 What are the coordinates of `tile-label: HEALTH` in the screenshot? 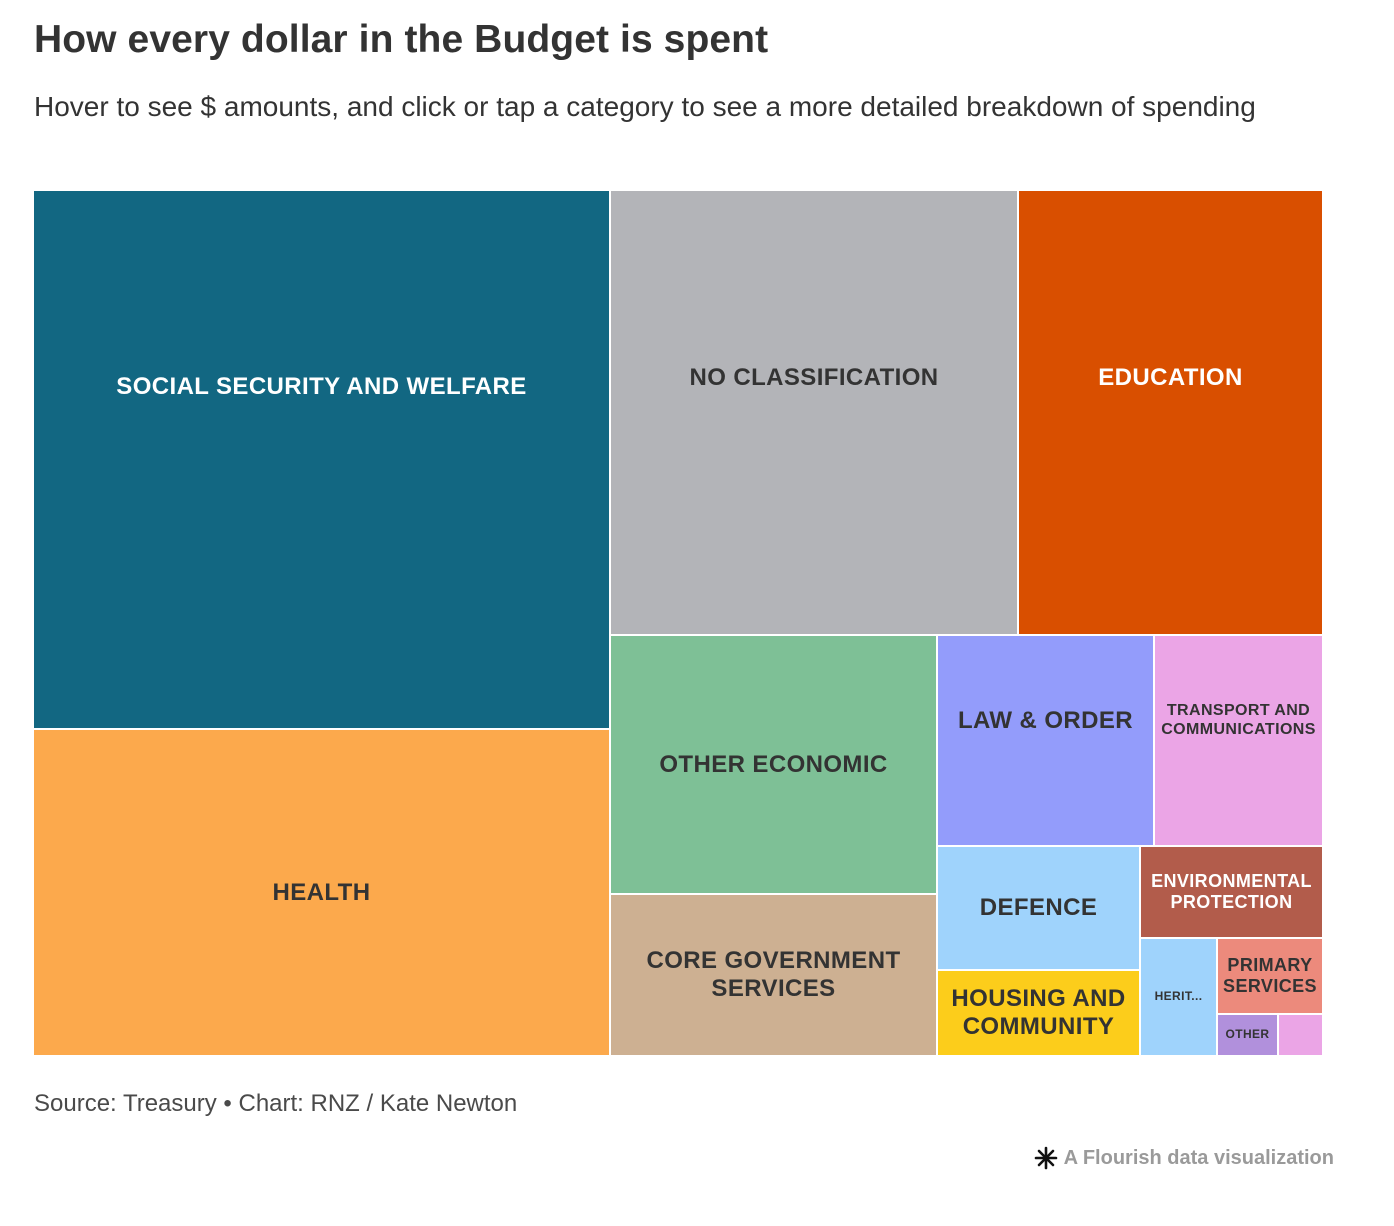 It's located at (321, 892).